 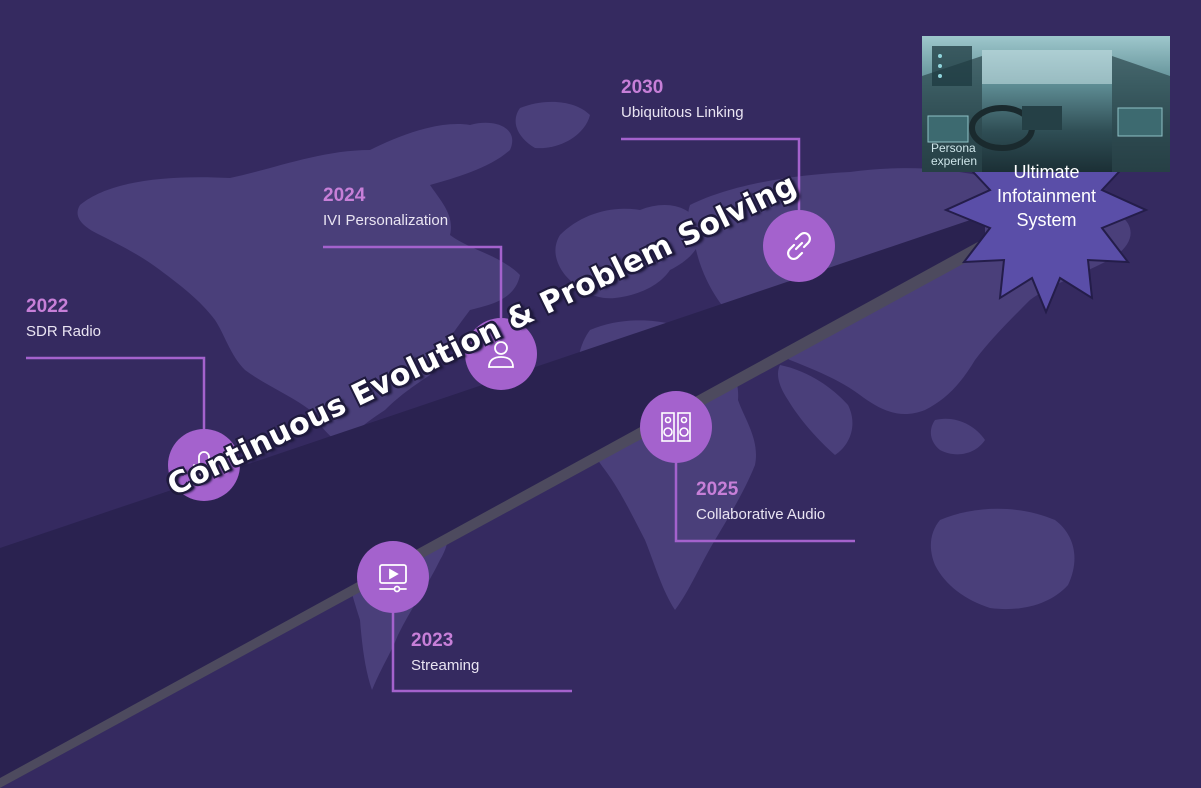 I want to click on milestone-2030-label: Ubiquitous Linking, so click(x=682, y=112).